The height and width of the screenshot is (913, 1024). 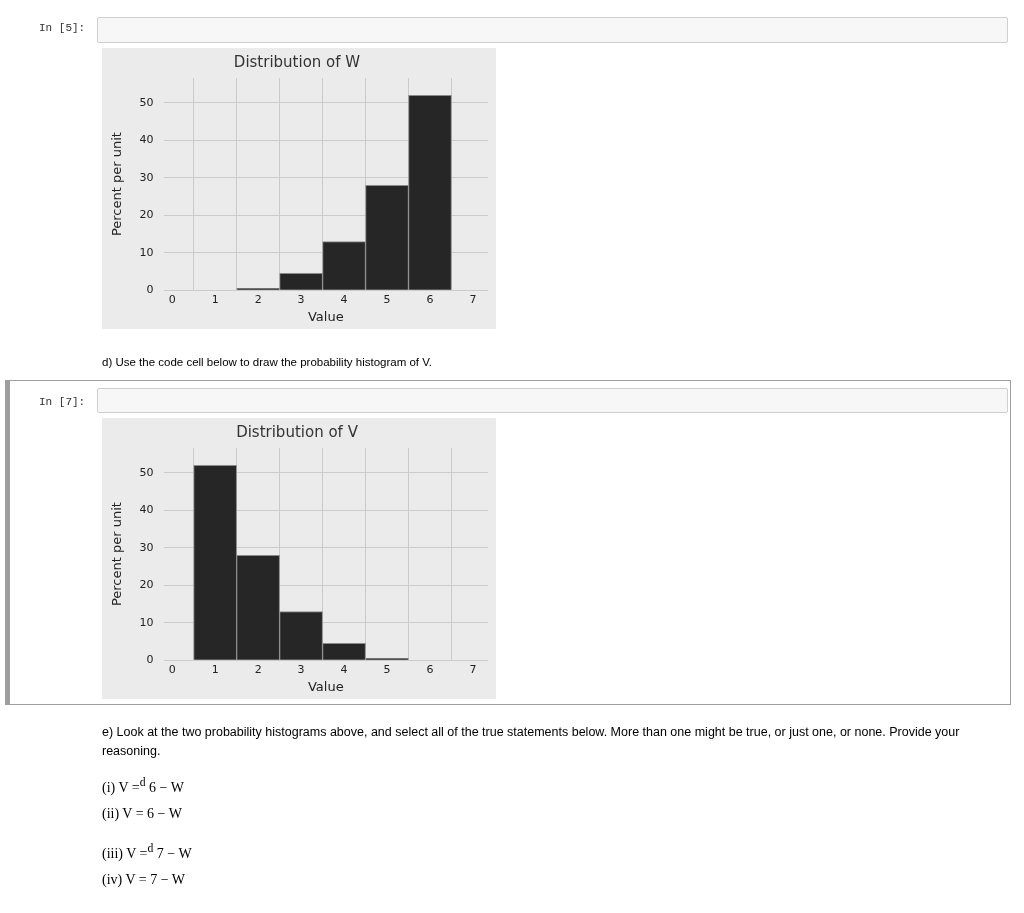 What do you see at coordinates (144, 880) in the screenshot?
I see `text: (iv) V = 7 − W` at bounding box center [144, 880].